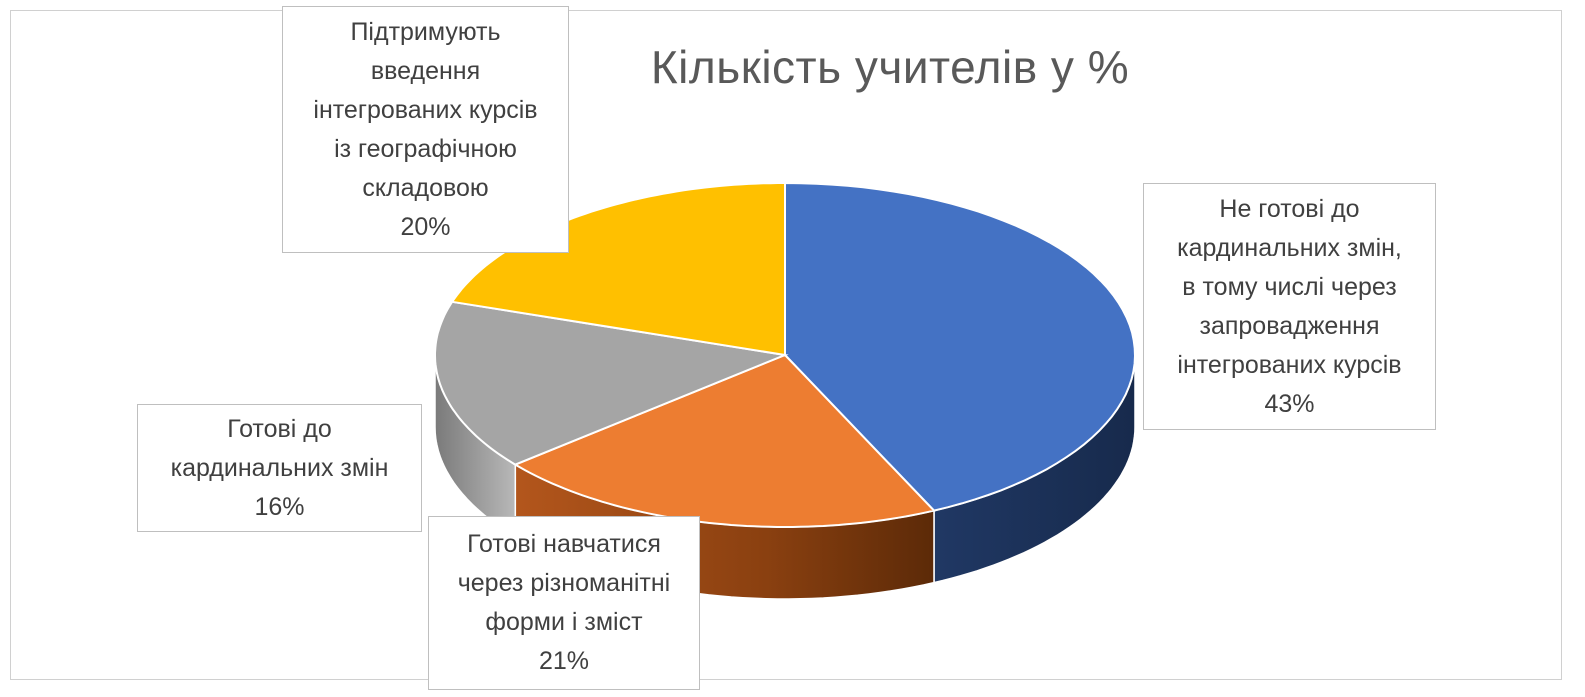  What do you see at coordinates (1289, 286) in the screenshot?
I see `data-label-text: в тому числі через` at bounding box center [1289, 286].